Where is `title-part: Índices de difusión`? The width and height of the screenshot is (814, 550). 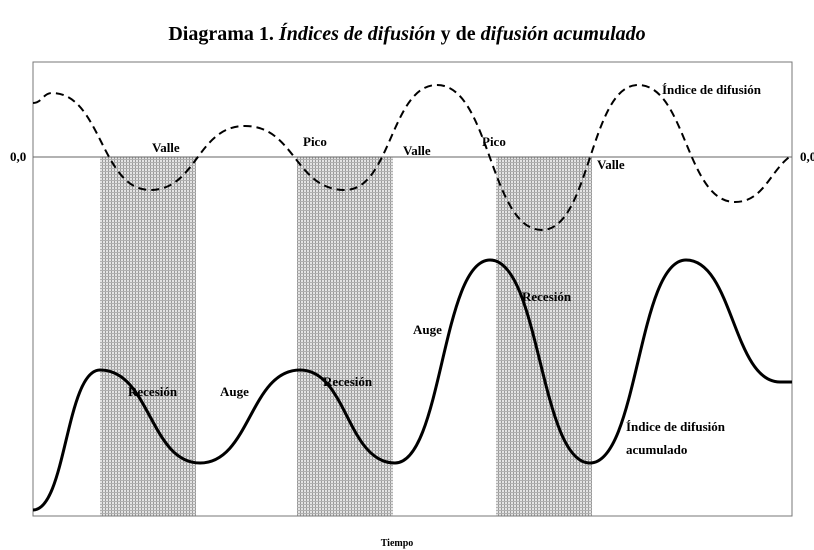
title-part: Índices de difusión is located at coordinates (357, 33).